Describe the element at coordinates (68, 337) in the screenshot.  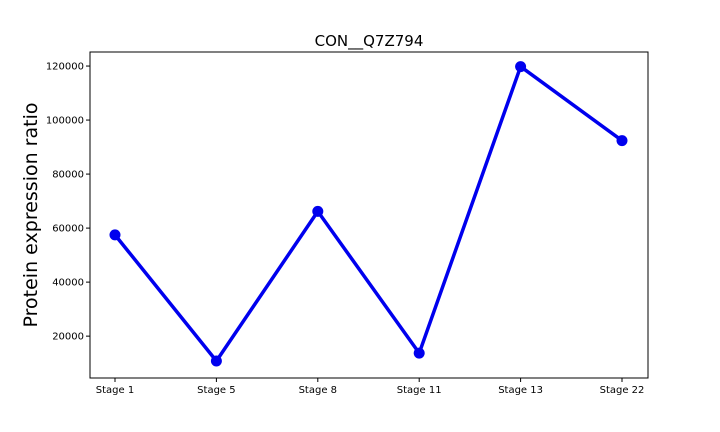
I see `y-tick-label: 20000` at that location.